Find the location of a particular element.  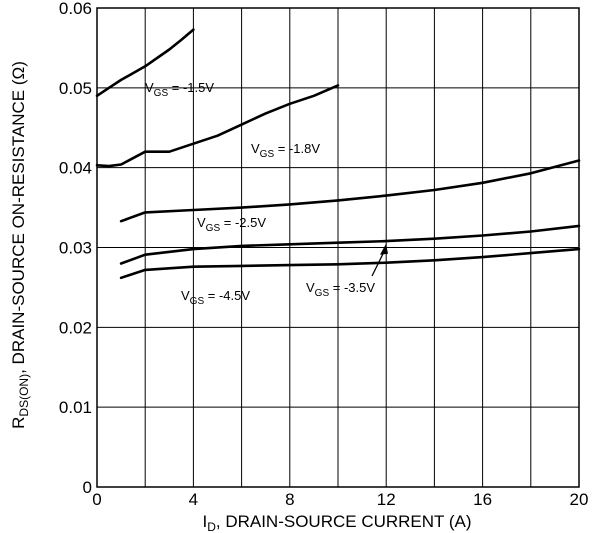

x-tick-label: 4 is located at coordinates (193, 499).